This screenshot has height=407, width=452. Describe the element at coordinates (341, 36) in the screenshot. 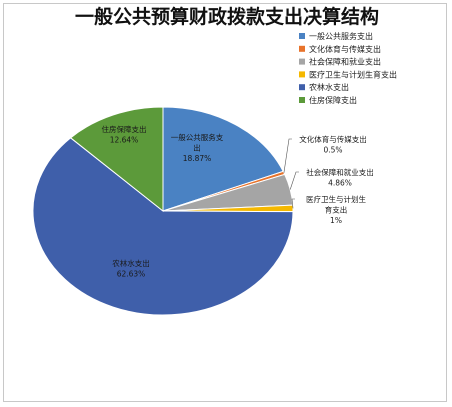

I see `legend-label-0: 一般公共服务支出` at that location.